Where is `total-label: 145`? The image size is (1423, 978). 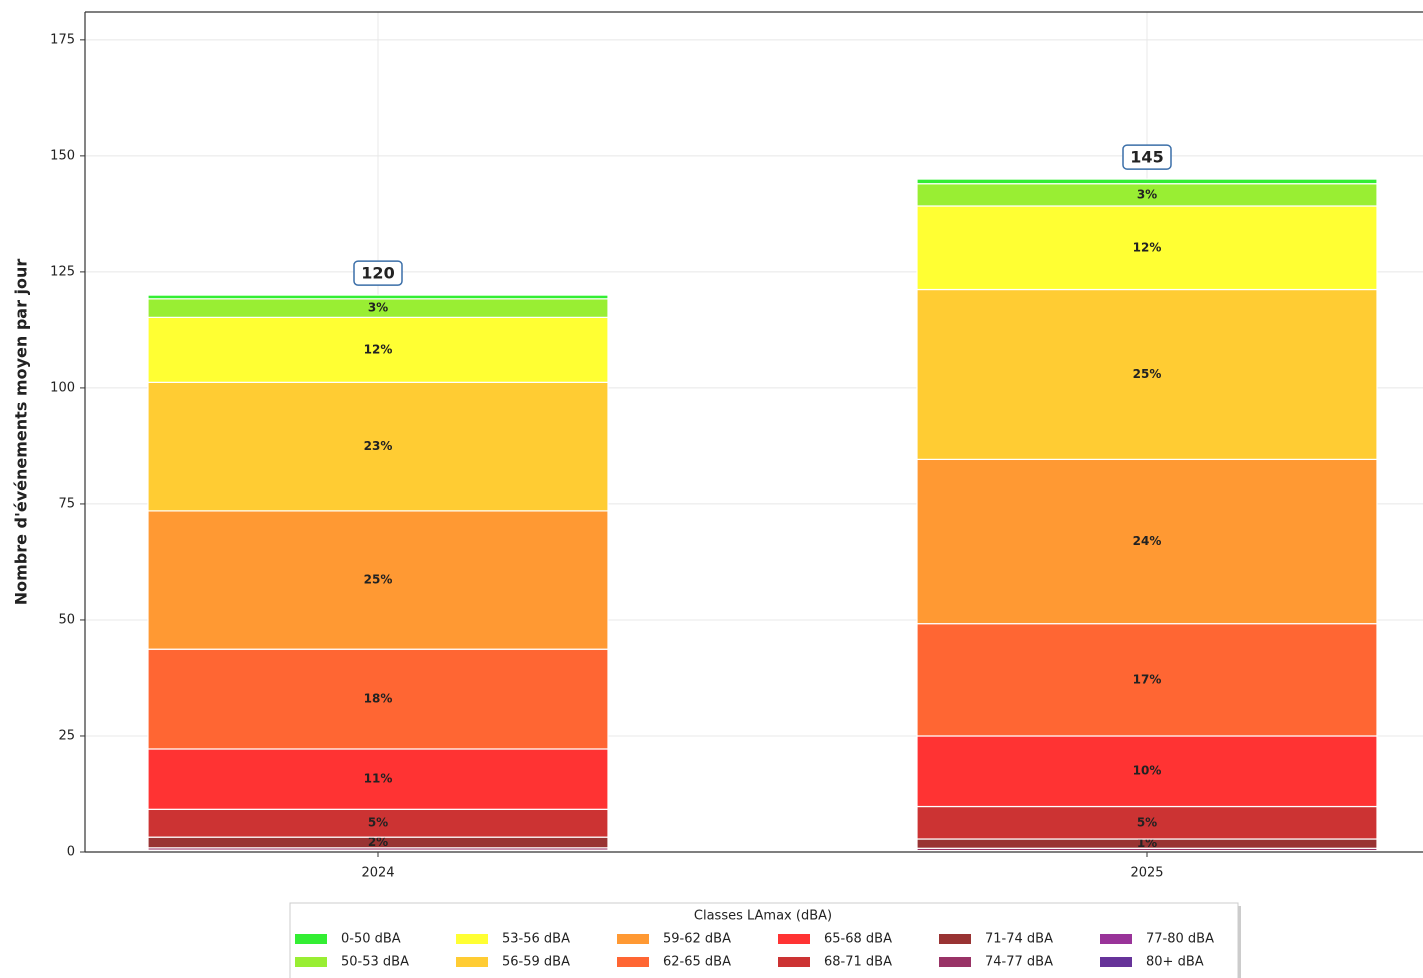
total-label: 145 is located at coordinates (1146, 157).